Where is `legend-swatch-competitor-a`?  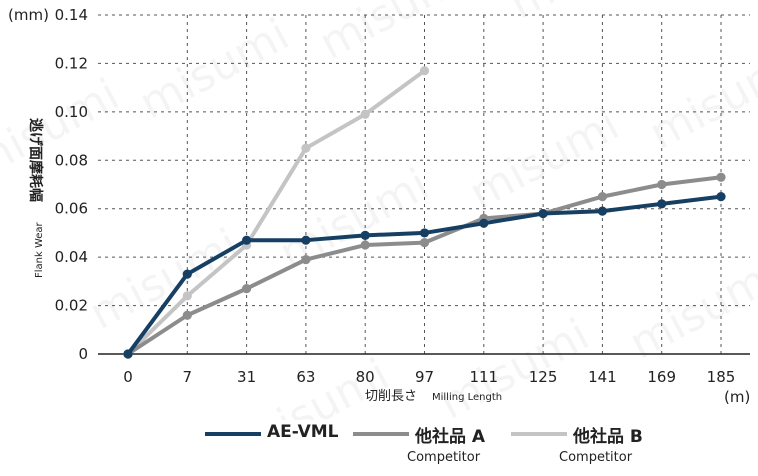 legend-swatch-competitor-a is located at coordinates (381, 434).